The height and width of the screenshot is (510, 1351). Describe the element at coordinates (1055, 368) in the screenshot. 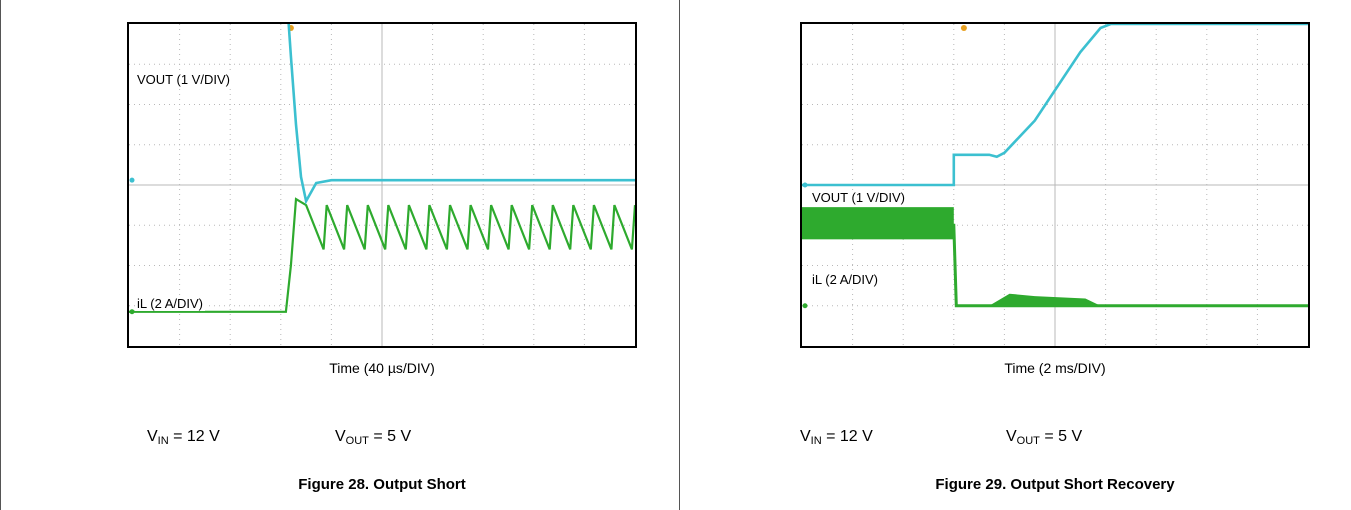

I see `time-axis-label: Time (2 ms/DIV)` at that location.